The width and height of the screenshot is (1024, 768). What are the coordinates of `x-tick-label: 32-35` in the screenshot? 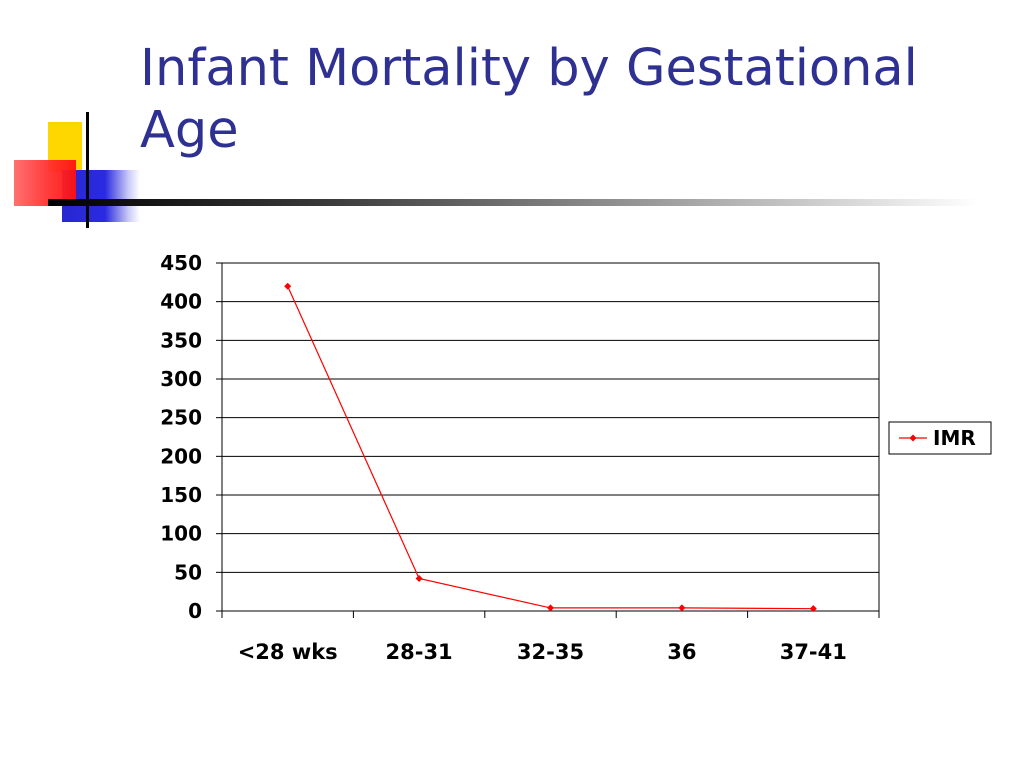 It's located at (550, 652).